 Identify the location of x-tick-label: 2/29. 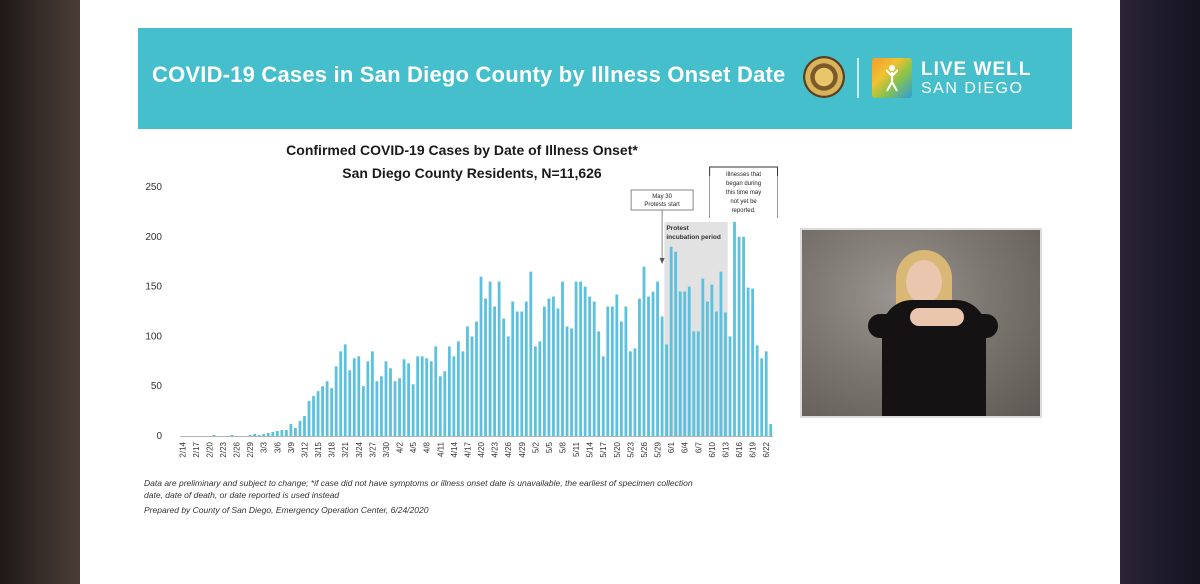
(250, 449).